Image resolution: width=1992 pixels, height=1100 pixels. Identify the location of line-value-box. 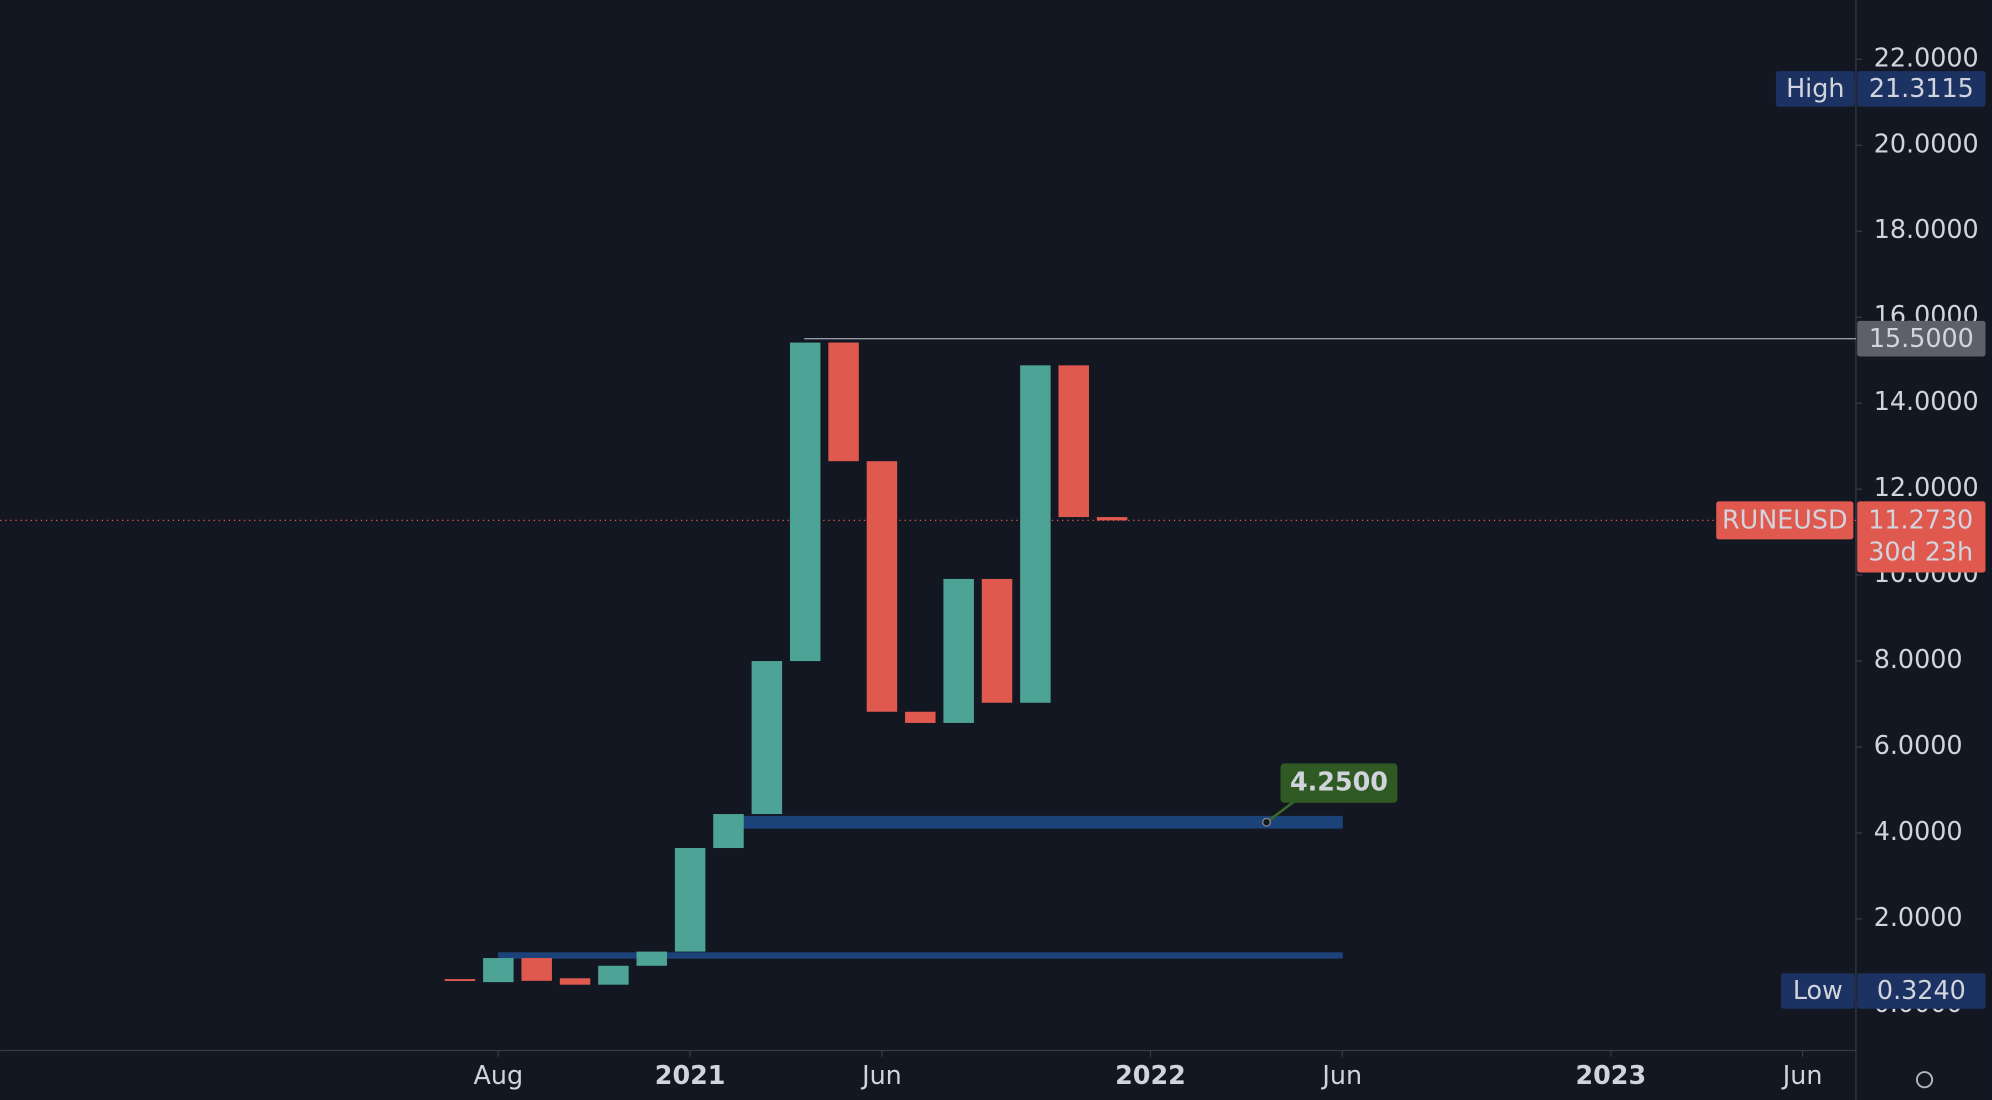
(1921, 338).